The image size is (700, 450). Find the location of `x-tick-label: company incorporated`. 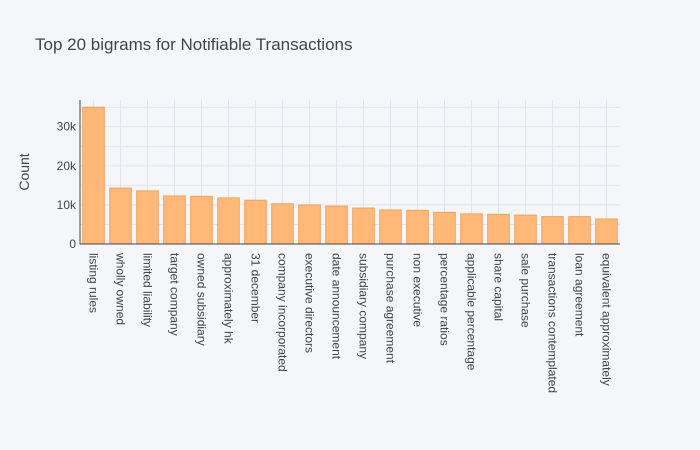

x-tick-label: company incorporated is located at coordinates (283, 312).